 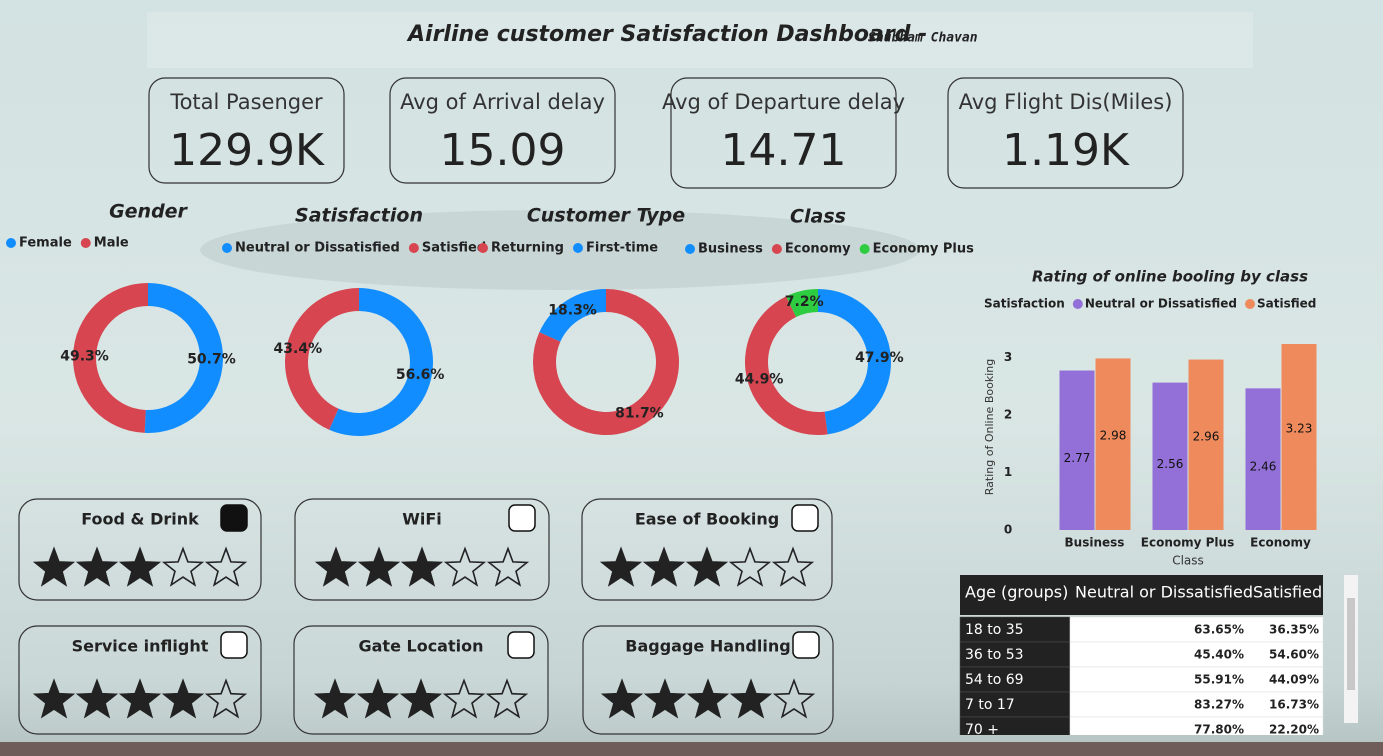 What do you see at coordinates (1024, 304) in the screenshot?
I see `legend-title: Satisfaction` at bounding box center [1024, 304].